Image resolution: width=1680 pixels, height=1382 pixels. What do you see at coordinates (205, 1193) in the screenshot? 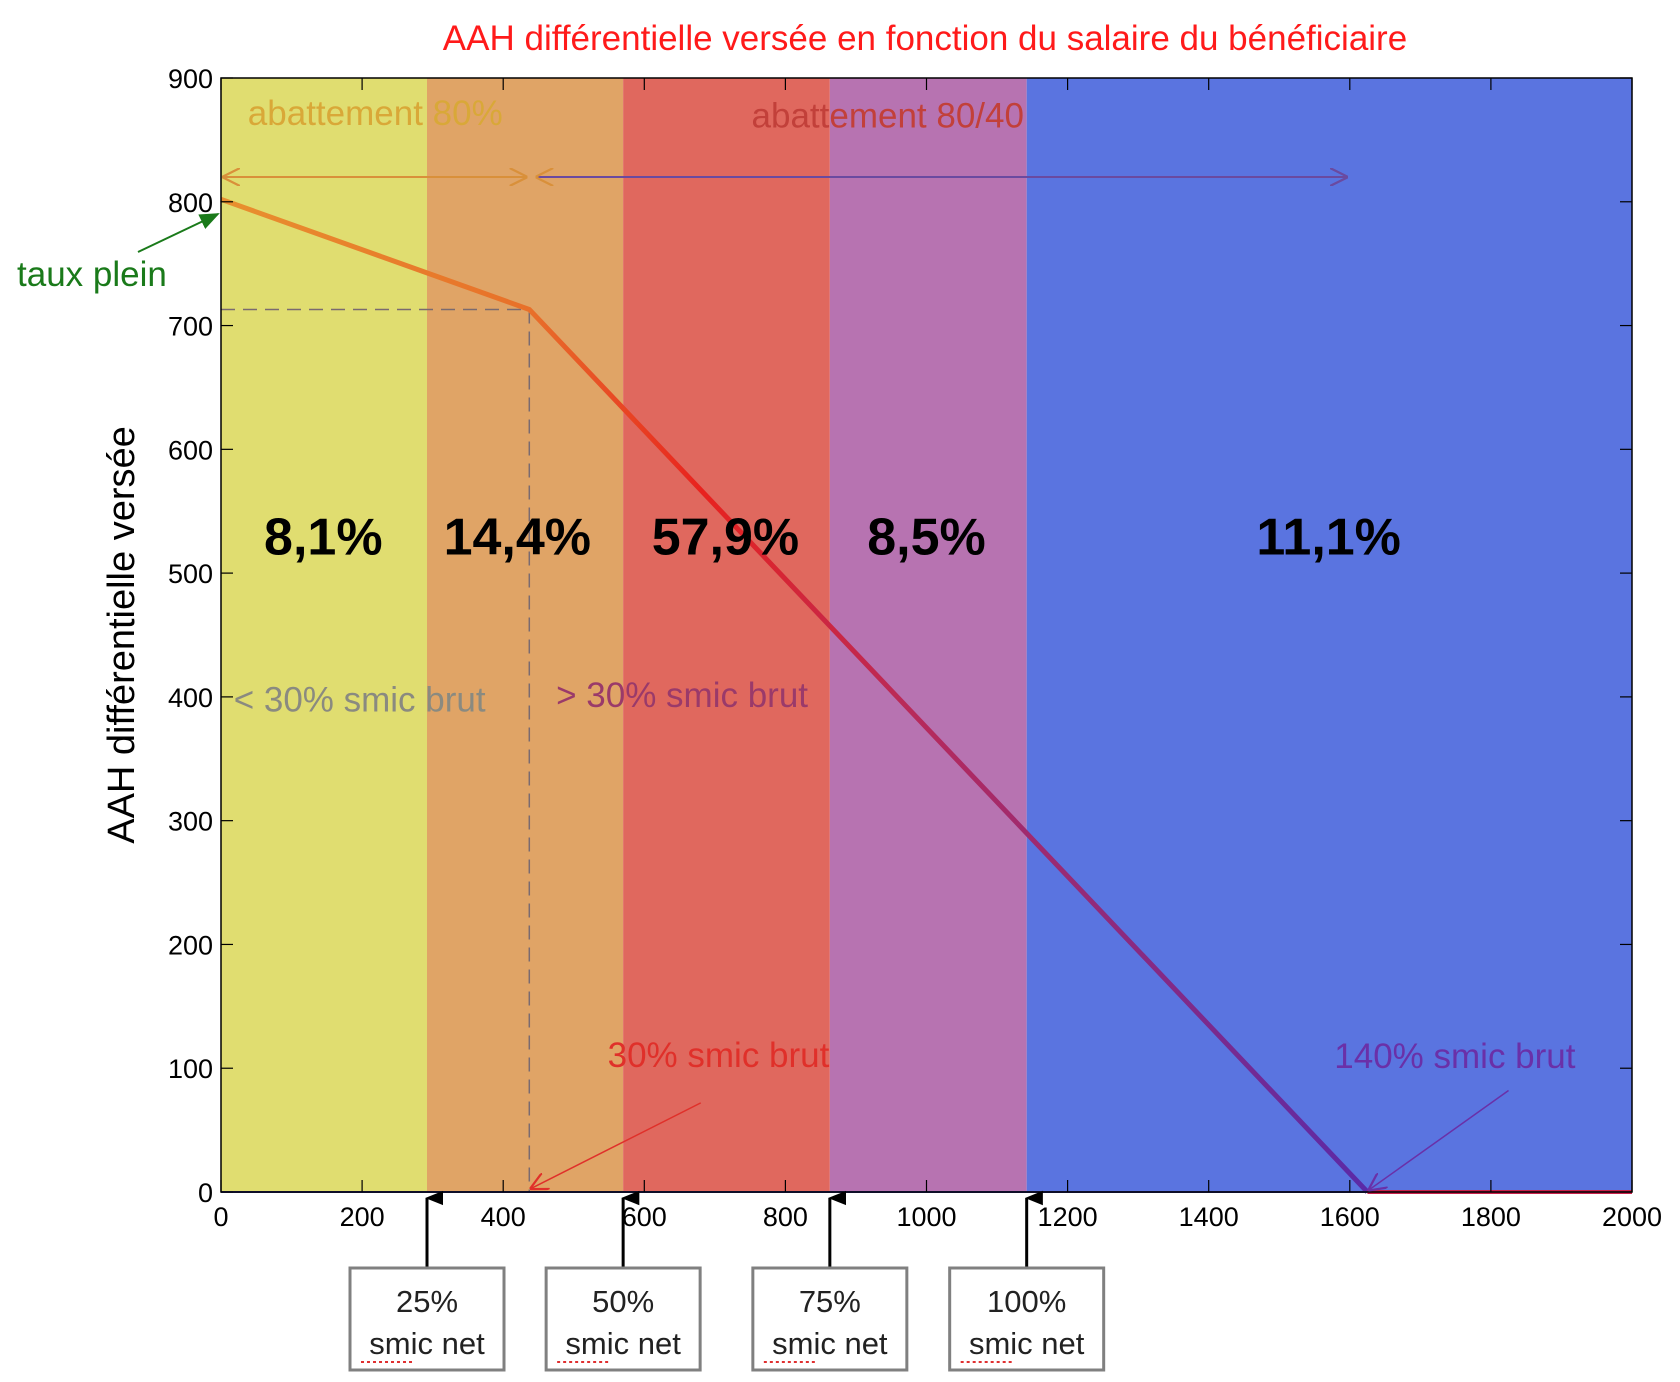
I see `y-tick-label: 0` at bounding box center [205, 1193].